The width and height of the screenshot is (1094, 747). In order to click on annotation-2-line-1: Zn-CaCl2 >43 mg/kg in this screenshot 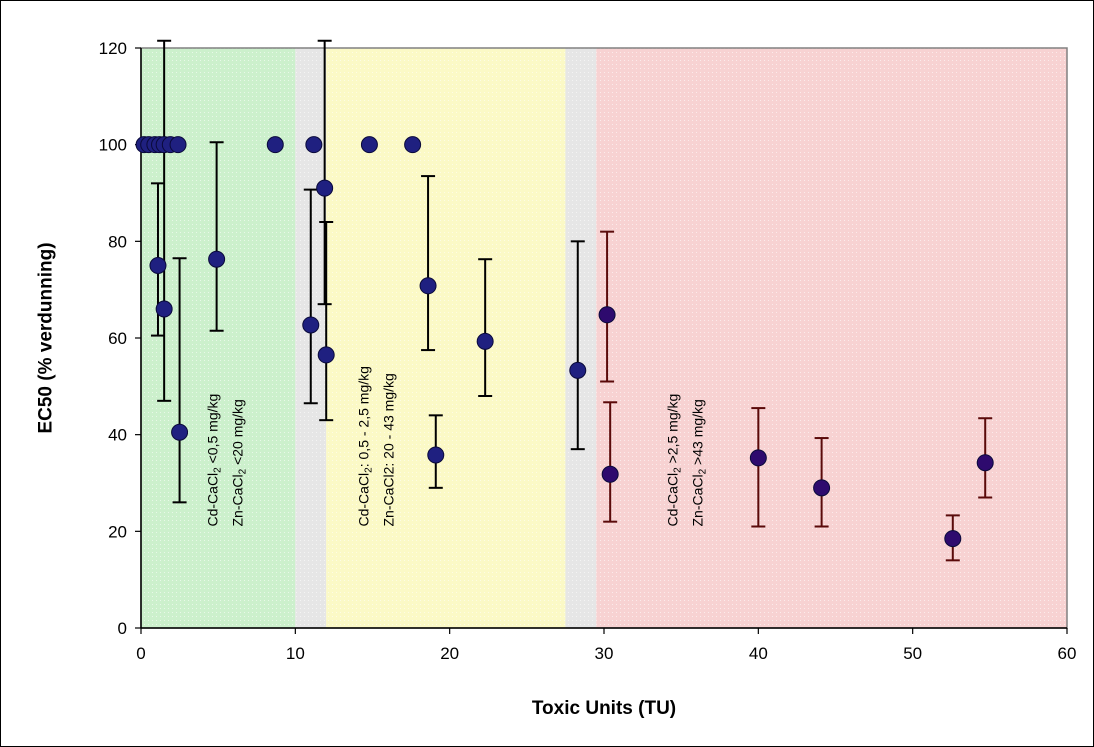, I will do `click(698, 462)`.